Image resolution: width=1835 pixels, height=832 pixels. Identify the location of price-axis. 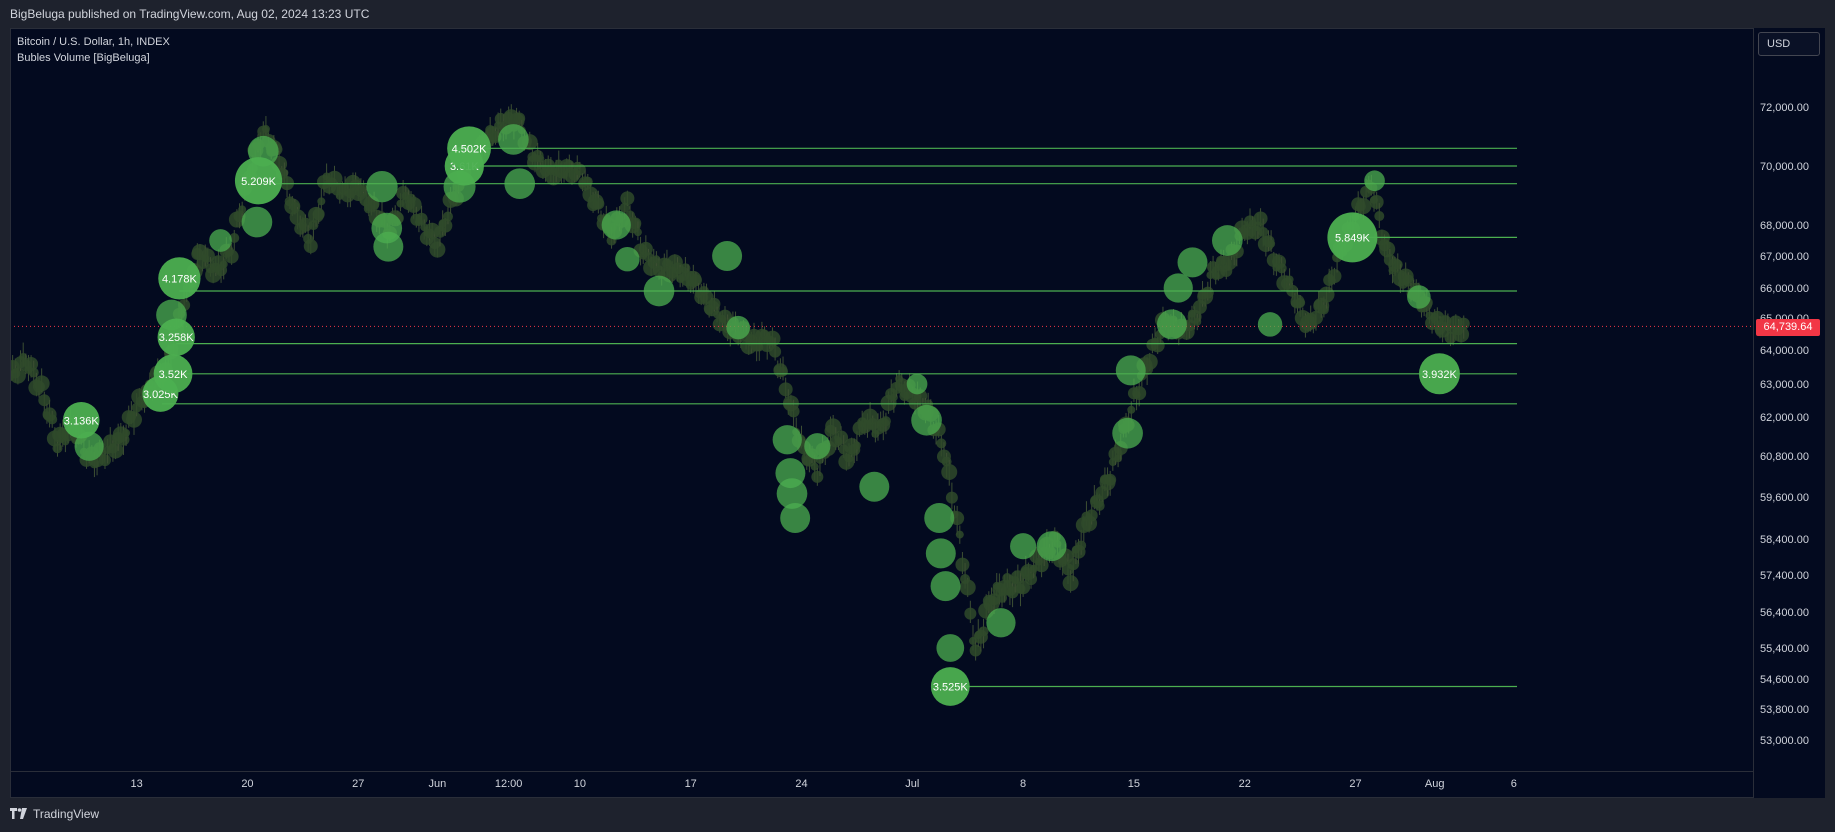
(1789, 413).